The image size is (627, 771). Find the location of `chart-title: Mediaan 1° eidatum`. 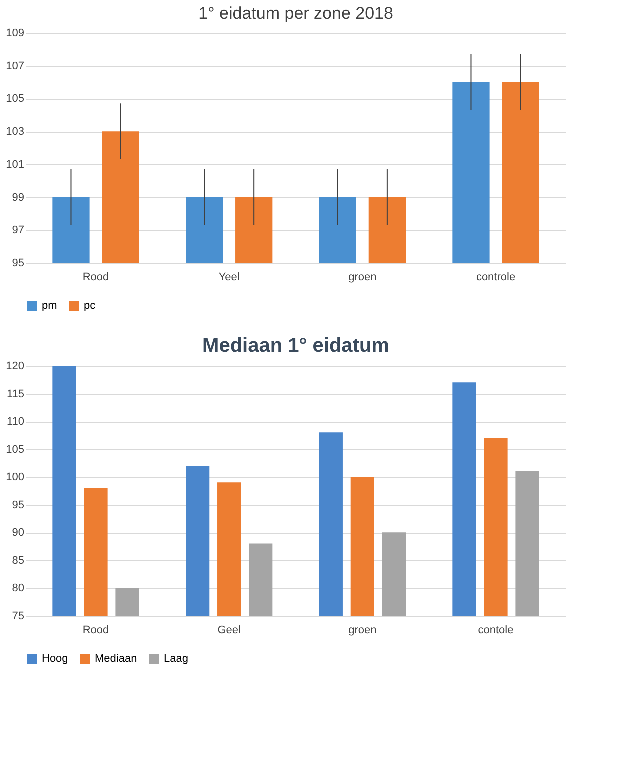

chart-title: Mediaan 1° eidatum is located at coordinates (296, 346).